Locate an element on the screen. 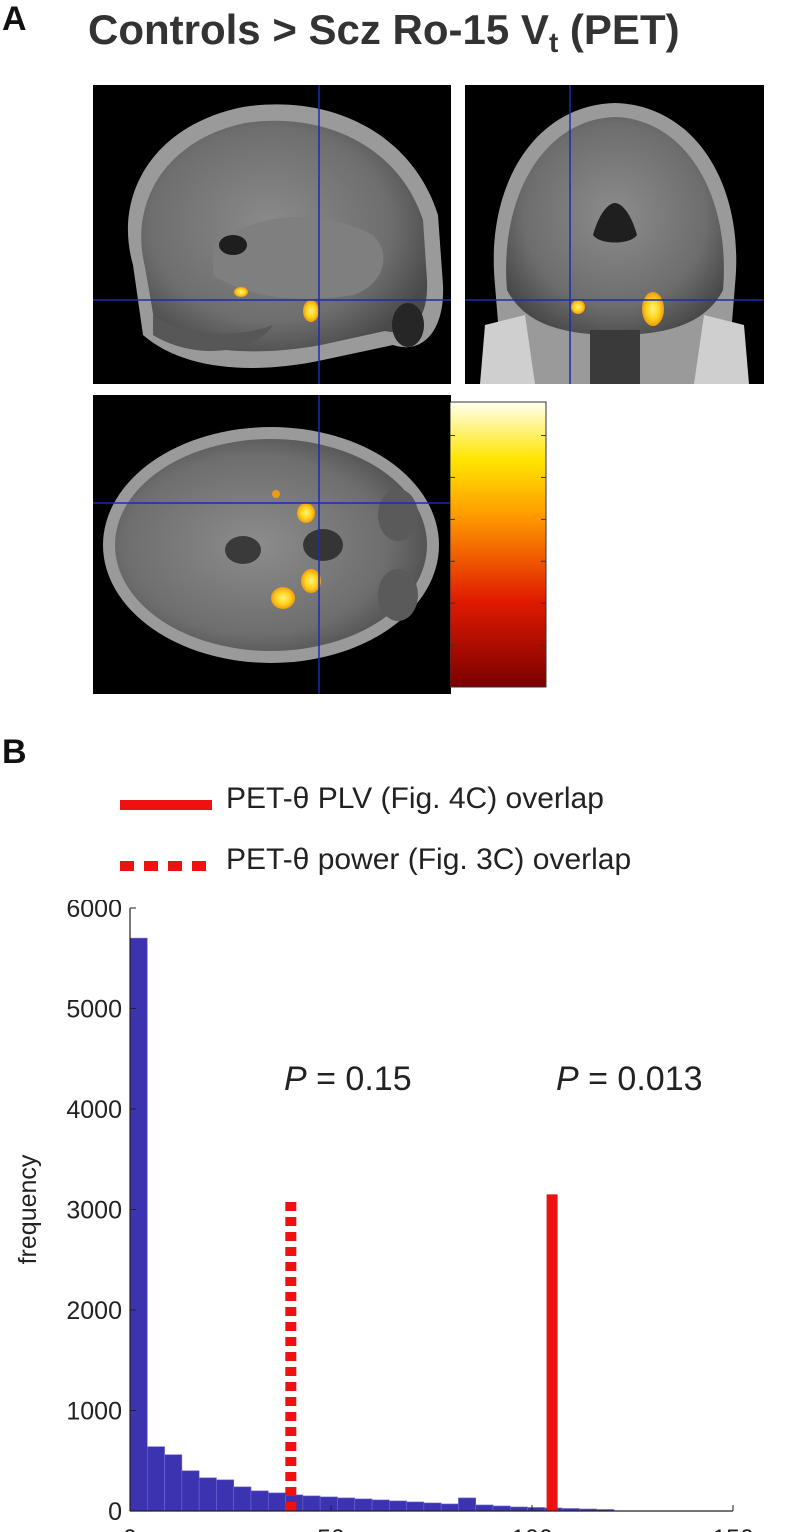 Image resolution: width=800 pixels, height=1532 pixels. coronal-brain-slice is located at coordinates (614, 234).